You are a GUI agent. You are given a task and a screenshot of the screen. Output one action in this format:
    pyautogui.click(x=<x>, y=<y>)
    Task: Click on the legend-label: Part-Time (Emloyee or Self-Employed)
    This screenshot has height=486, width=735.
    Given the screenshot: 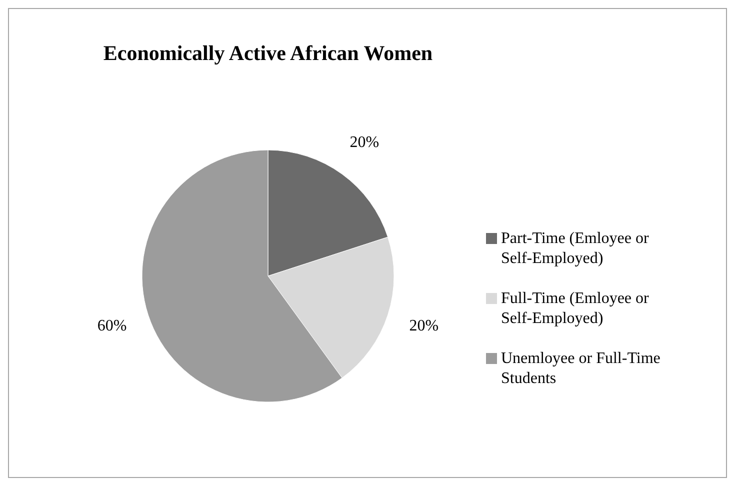 What is the action you would take?
    pyautogui.click(x=575, y=248)
    